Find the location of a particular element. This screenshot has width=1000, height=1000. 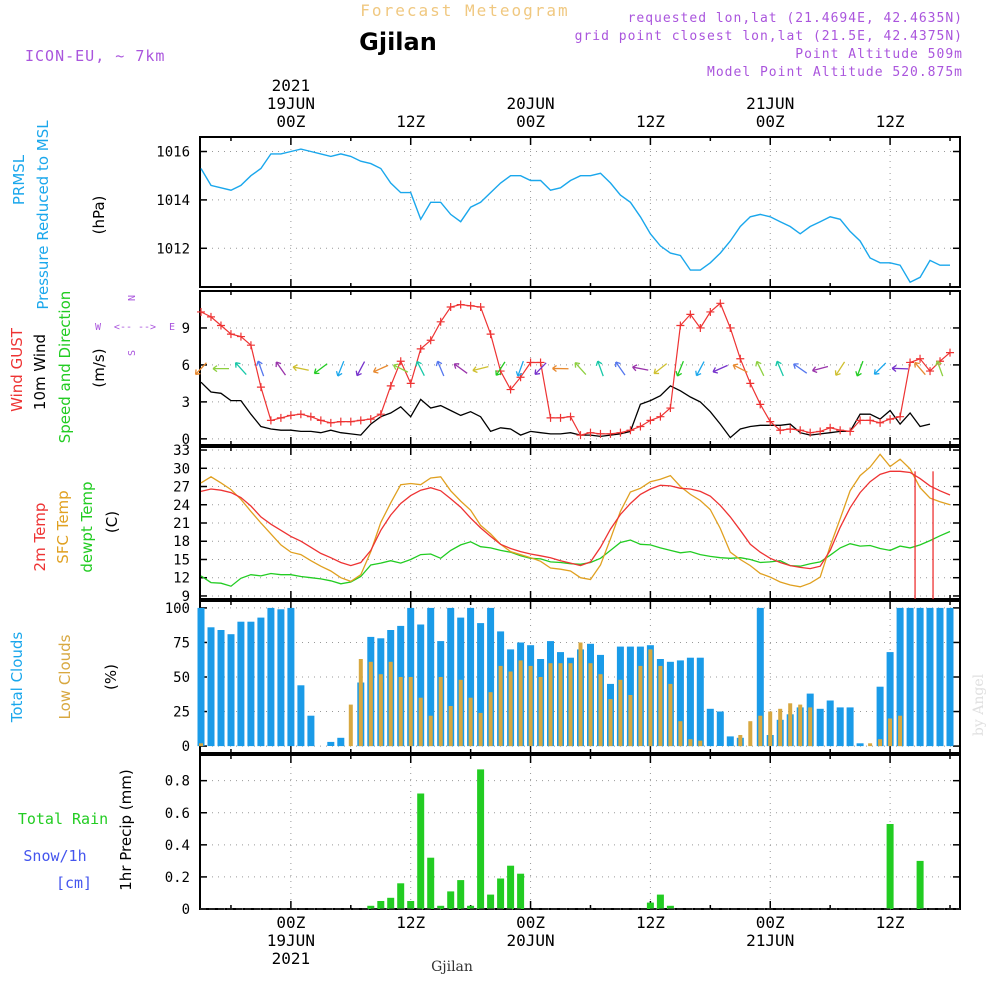

pressure-label-1: PRMSL is located at coordinates (19, 179).